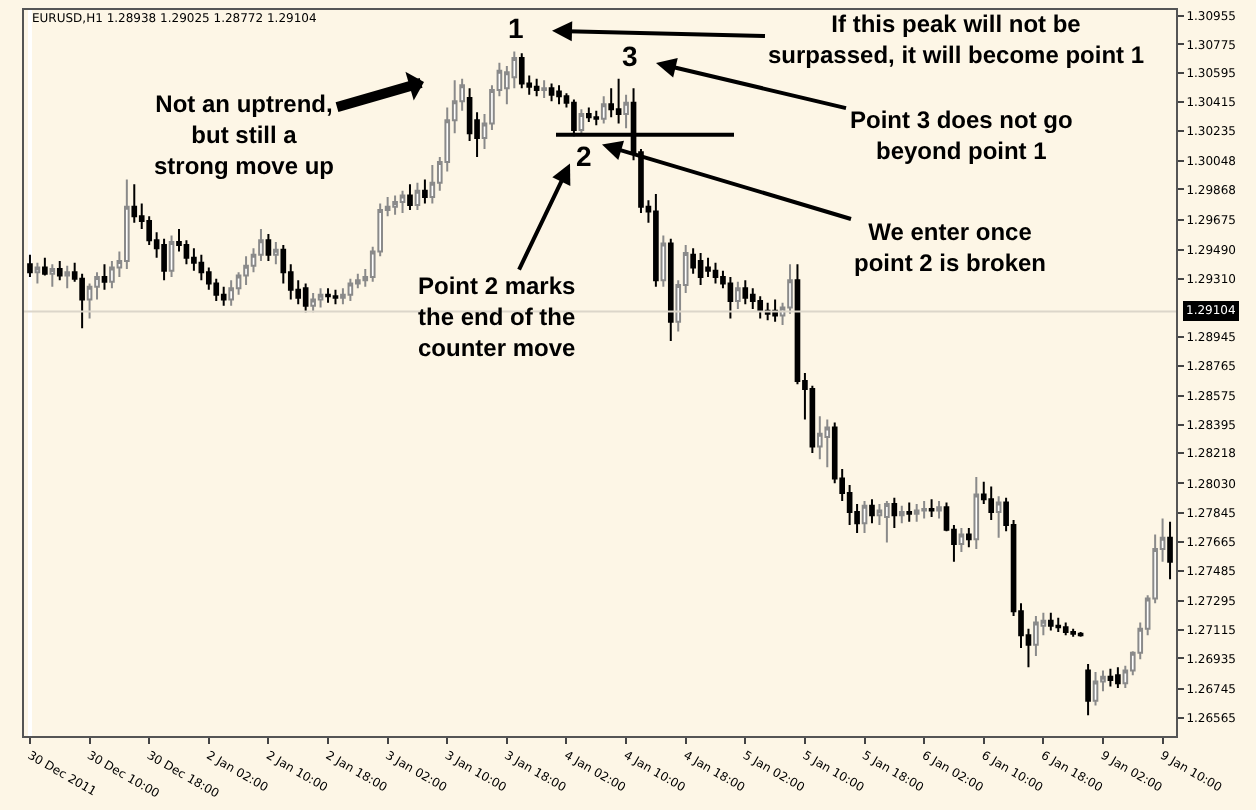 Image resolution: width=1256 pixels, height=810 pixels. I want to click on annotation: If this peak will not be surpassed, it will become point 1, so click(956, 40).